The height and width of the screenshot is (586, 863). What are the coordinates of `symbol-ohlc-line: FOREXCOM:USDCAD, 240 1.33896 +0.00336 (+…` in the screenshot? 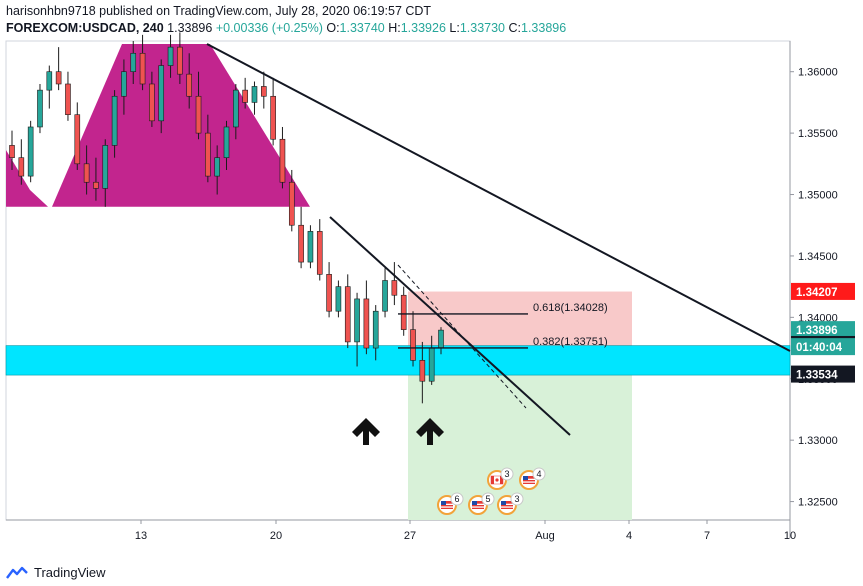 It's located at (286, 28).